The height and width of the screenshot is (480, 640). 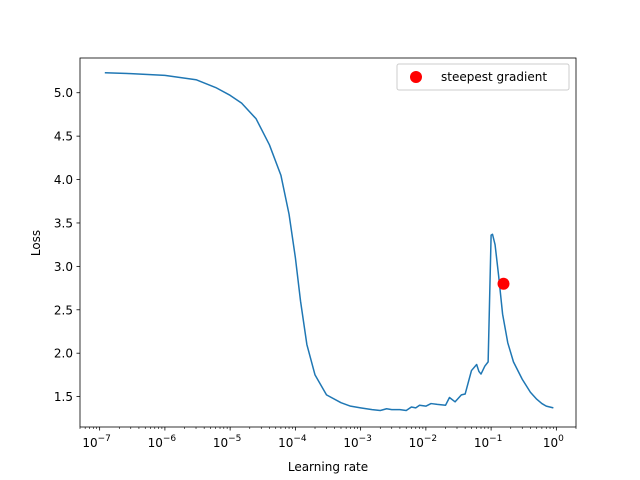 What do you see at coordinates (63, 397) in the screenshot?
I see `y-tick-label: 1.5` at bounding box center [63, 397].